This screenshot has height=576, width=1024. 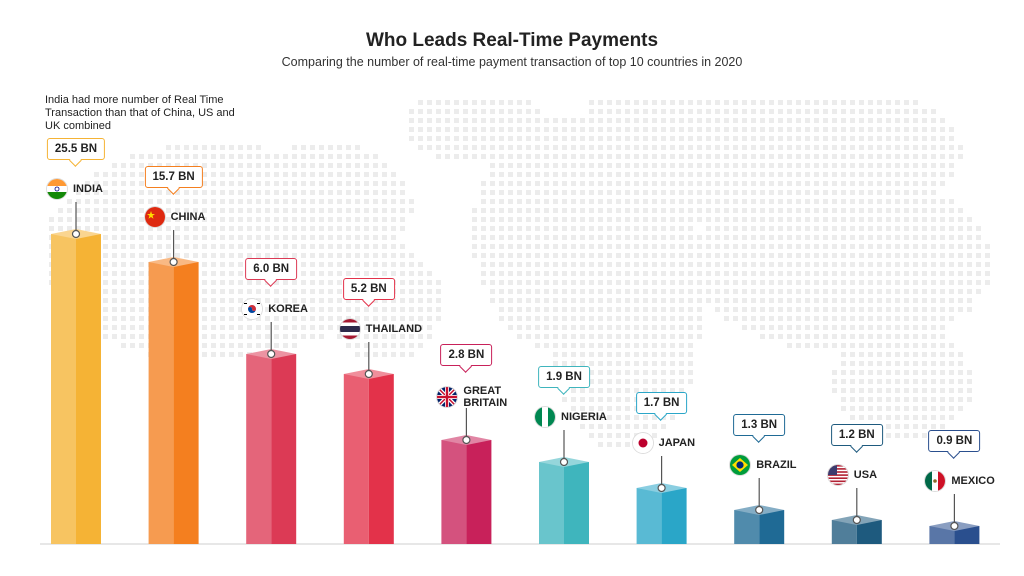 I want to click on india-flag-icon, so click(x=57, y=189).